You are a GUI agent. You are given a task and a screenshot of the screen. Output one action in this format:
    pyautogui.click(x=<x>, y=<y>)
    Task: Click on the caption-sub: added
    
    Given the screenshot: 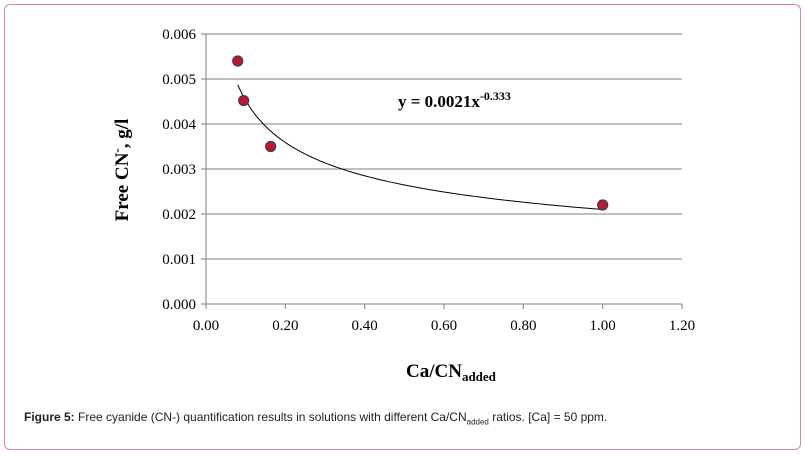 What is the action you would take?
    pyautogui.click(x=477, y=422)
    